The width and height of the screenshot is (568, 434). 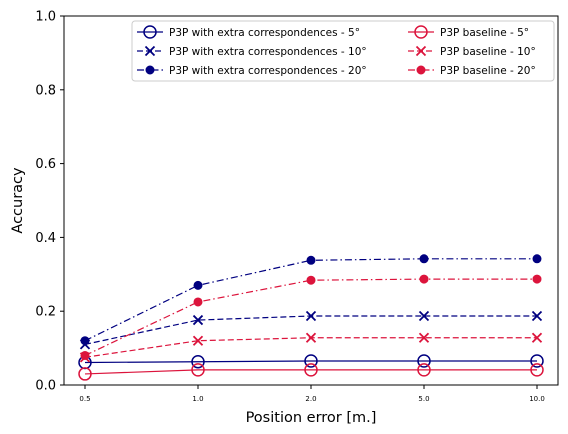 I want to click on legend-label: P3P baseline - 10°, so click(x=488, y=52).